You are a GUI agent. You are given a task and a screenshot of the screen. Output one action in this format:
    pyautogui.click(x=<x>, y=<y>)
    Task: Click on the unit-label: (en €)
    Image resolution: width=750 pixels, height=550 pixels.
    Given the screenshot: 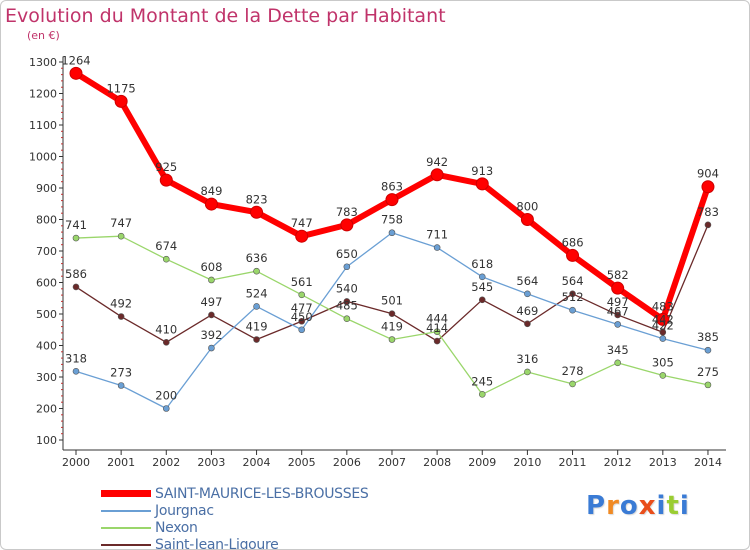 What is the action you would take?
    pyautogui.click(x=43, y=35)
    